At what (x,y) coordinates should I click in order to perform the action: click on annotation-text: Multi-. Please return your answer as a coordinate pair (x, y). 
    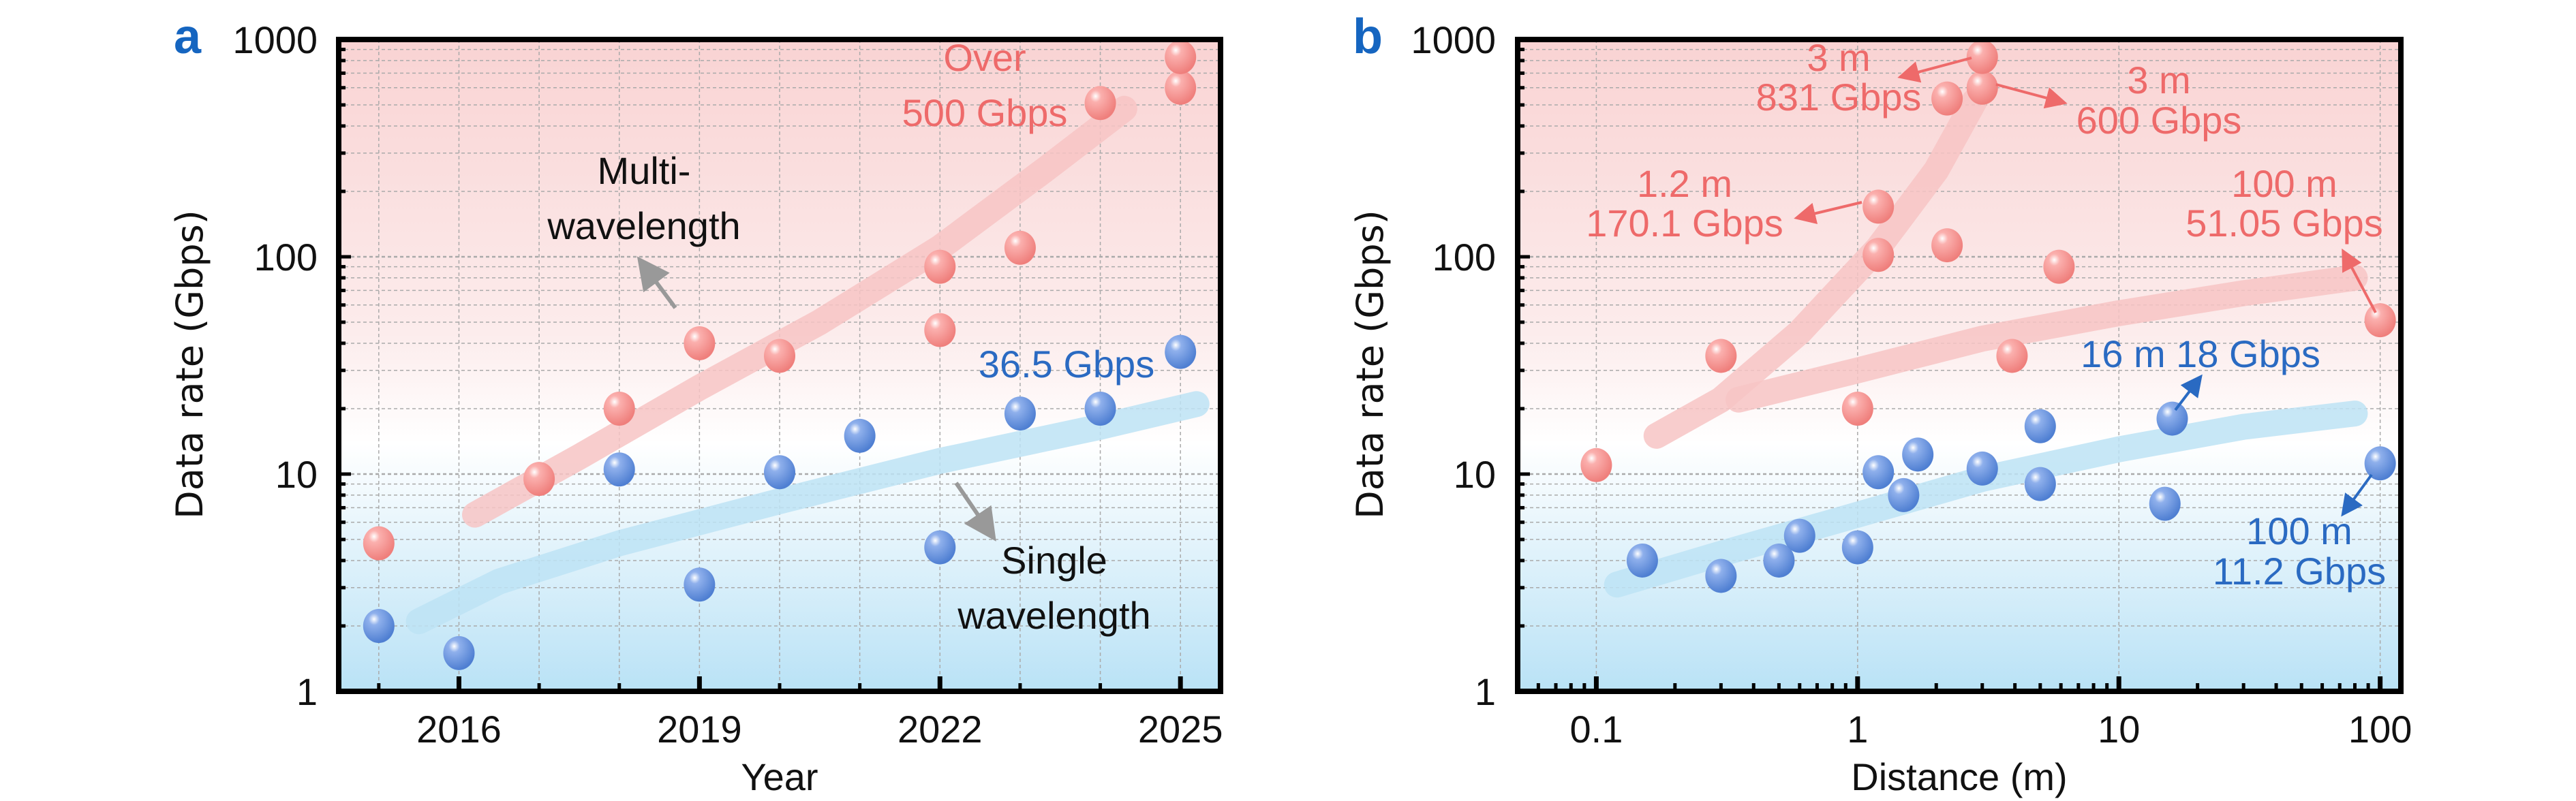
    Looking at the image, I should click on (644, 170).